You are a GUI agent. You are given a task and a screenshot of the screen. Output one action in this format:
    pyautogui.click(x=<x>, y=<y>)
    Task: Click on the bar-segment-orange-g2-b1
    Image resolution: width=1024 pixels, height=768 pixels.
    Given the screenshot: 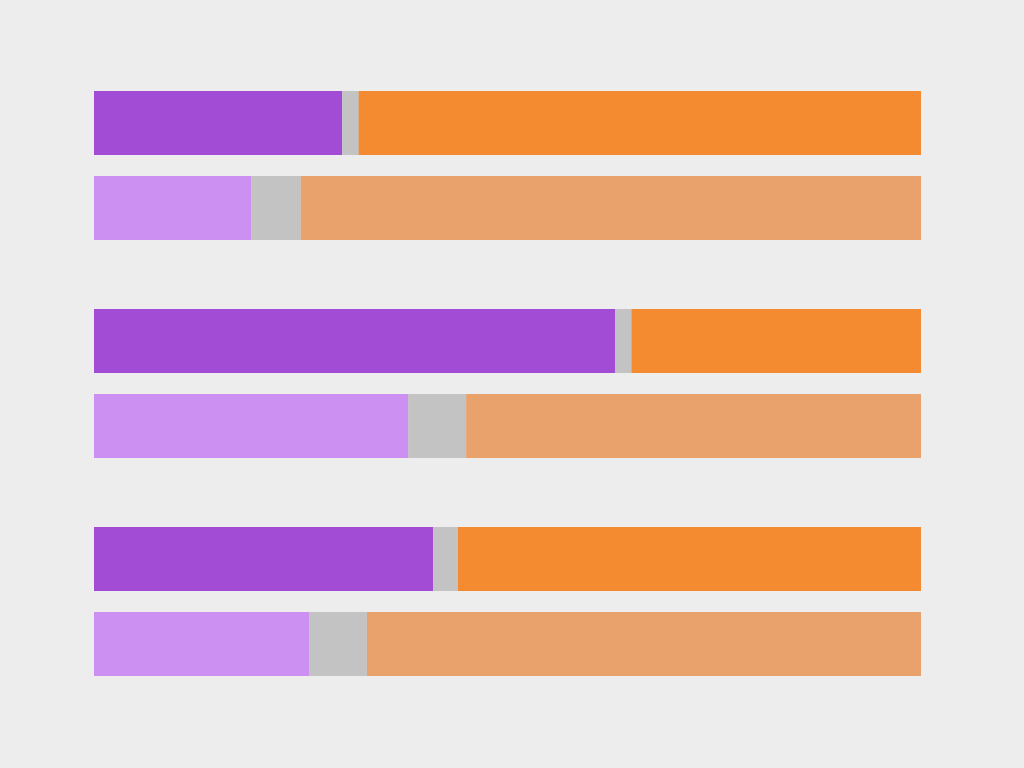 What is the action you would take?
    pyautogui.click(x=776, y=341)
    